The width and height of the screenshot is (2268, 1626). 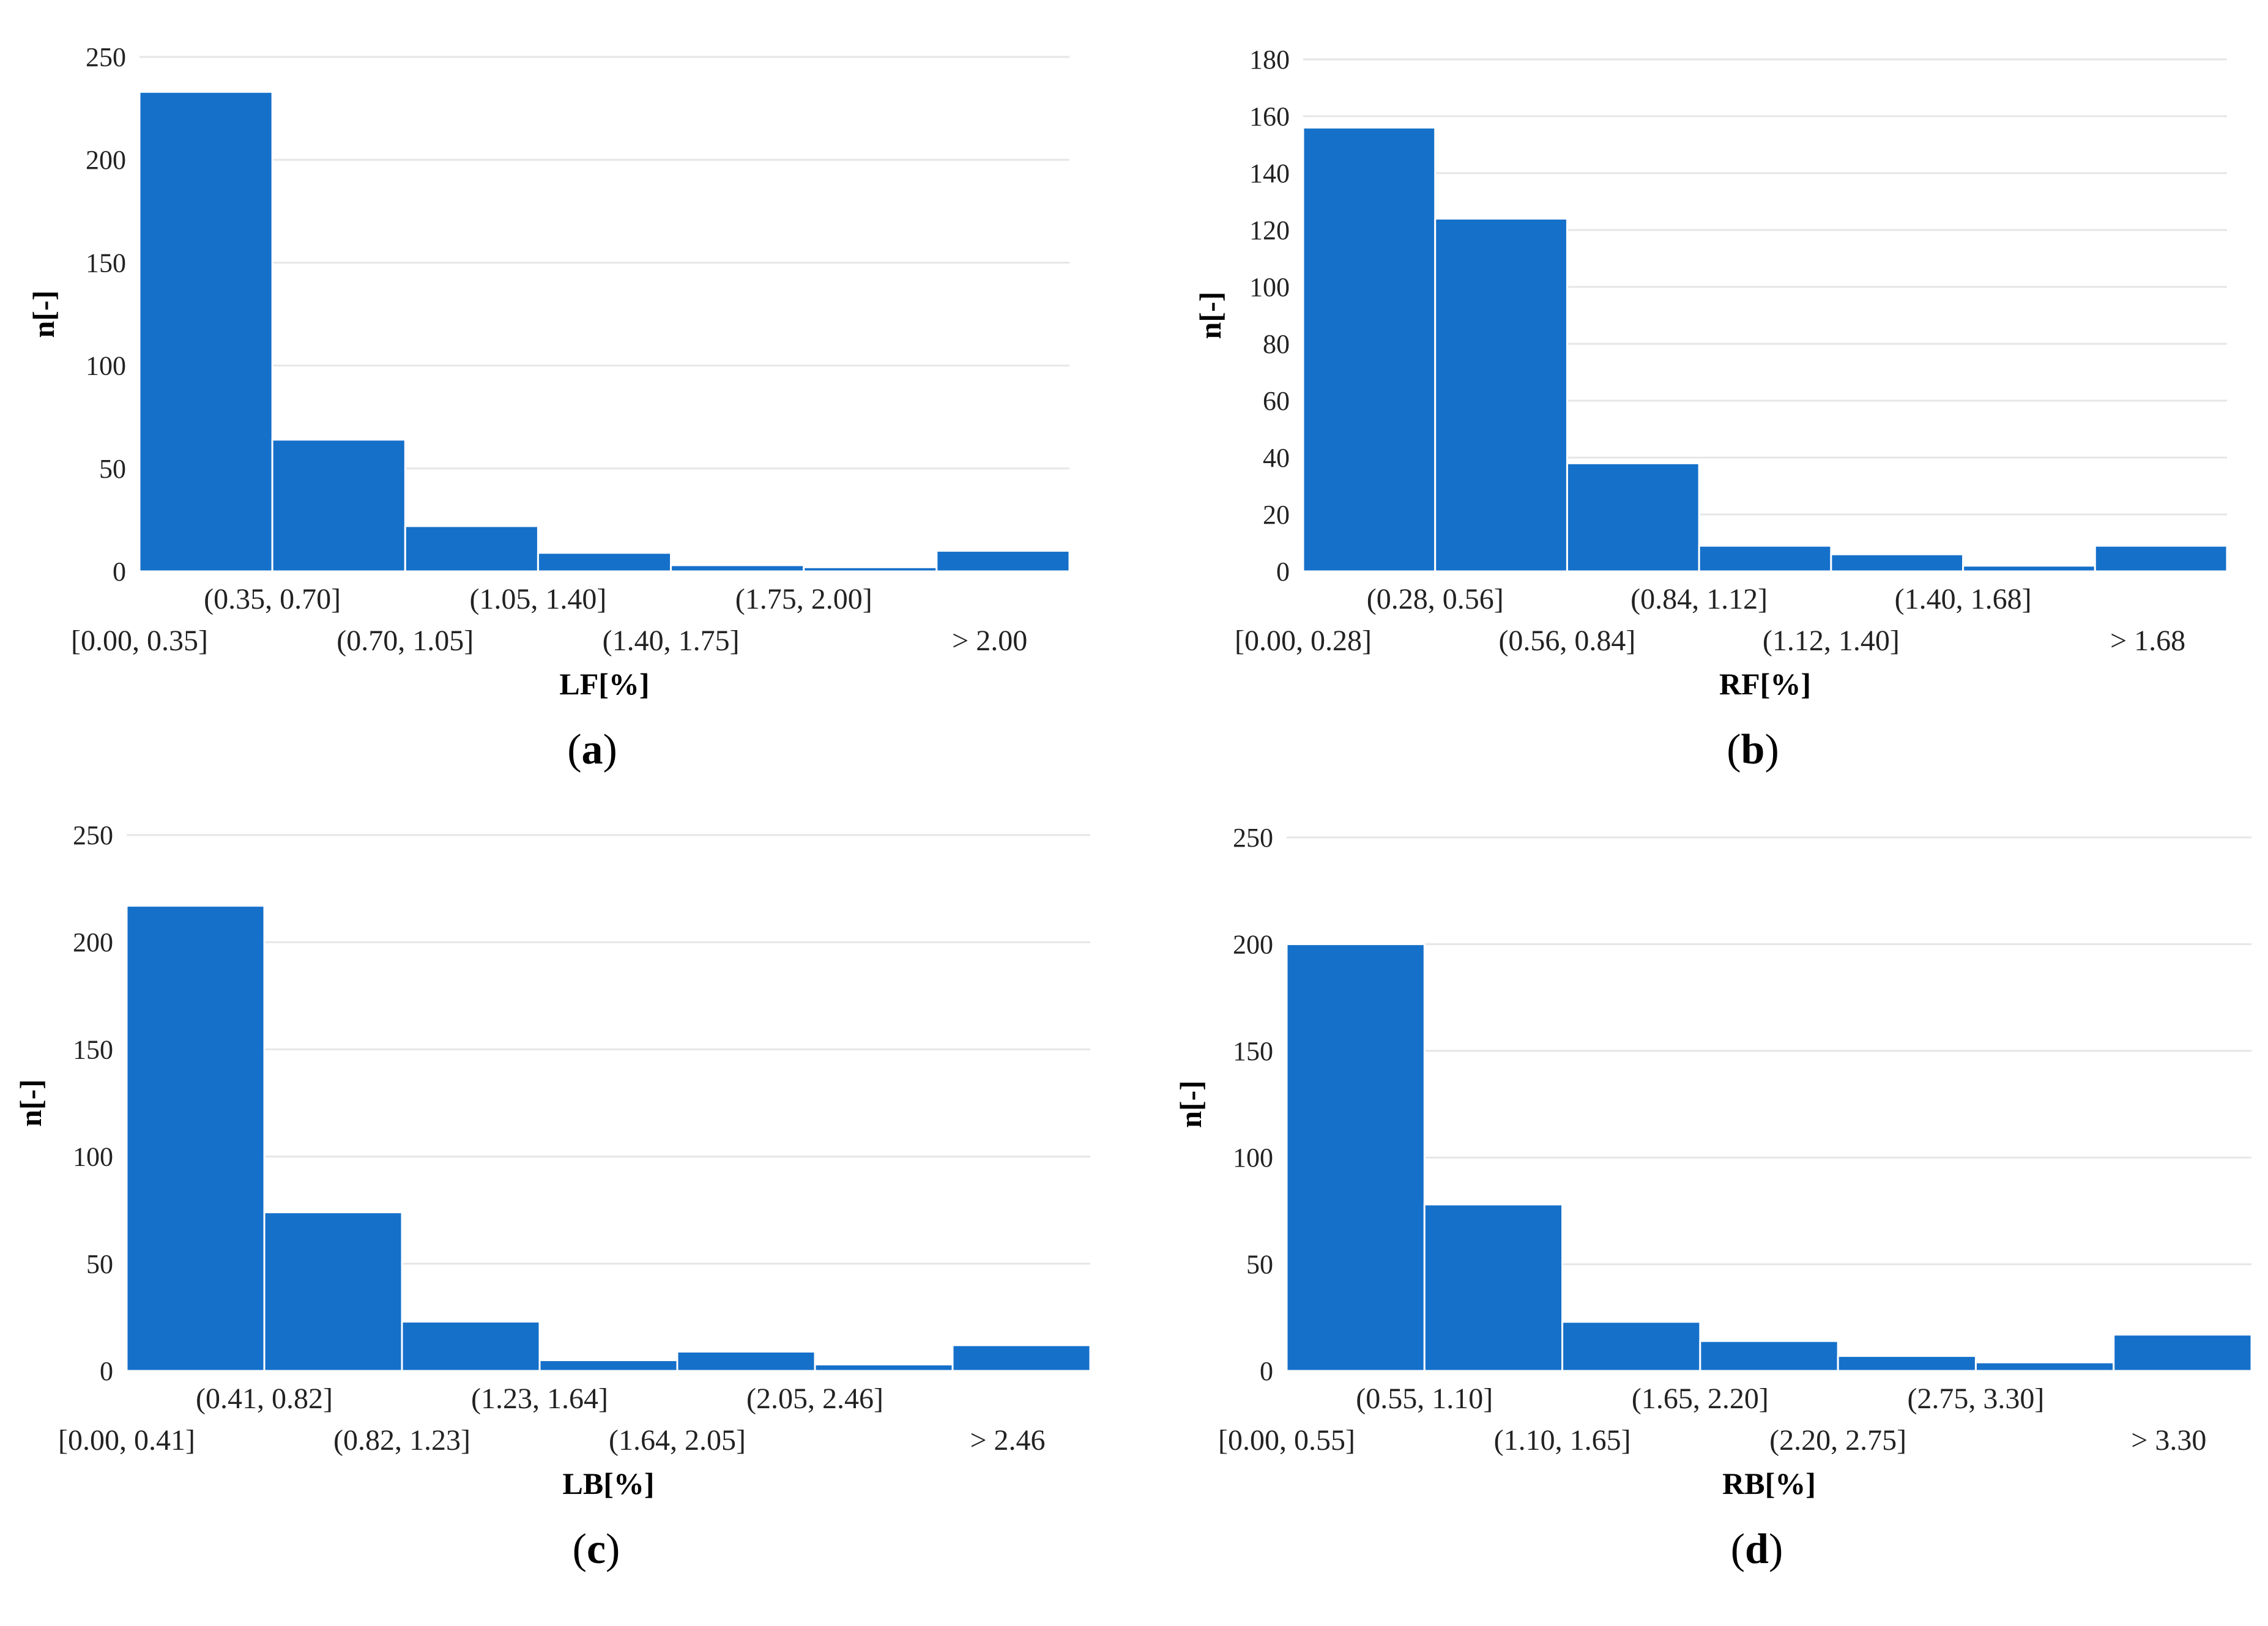 What do you see at coordinates (1270, 117) in the screenshot?
I see `y-tick-label: 160` at bounding box center [1270, 117].